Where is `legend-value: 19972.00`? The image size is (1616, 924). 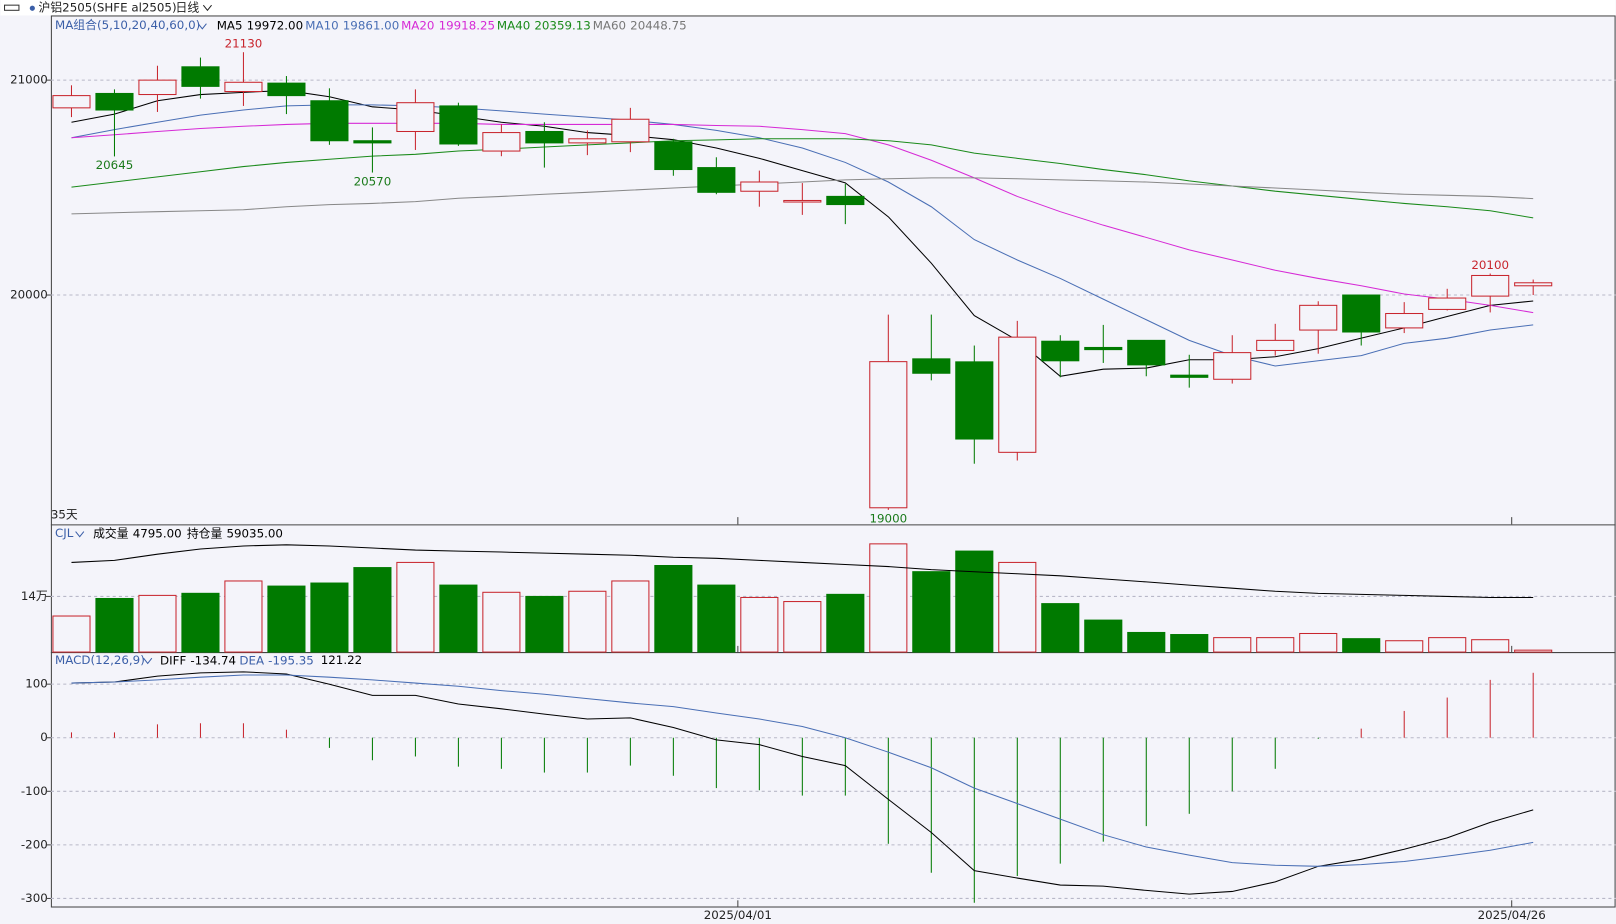
legend-value: 19972.00 is located at coordinates (275, 25).